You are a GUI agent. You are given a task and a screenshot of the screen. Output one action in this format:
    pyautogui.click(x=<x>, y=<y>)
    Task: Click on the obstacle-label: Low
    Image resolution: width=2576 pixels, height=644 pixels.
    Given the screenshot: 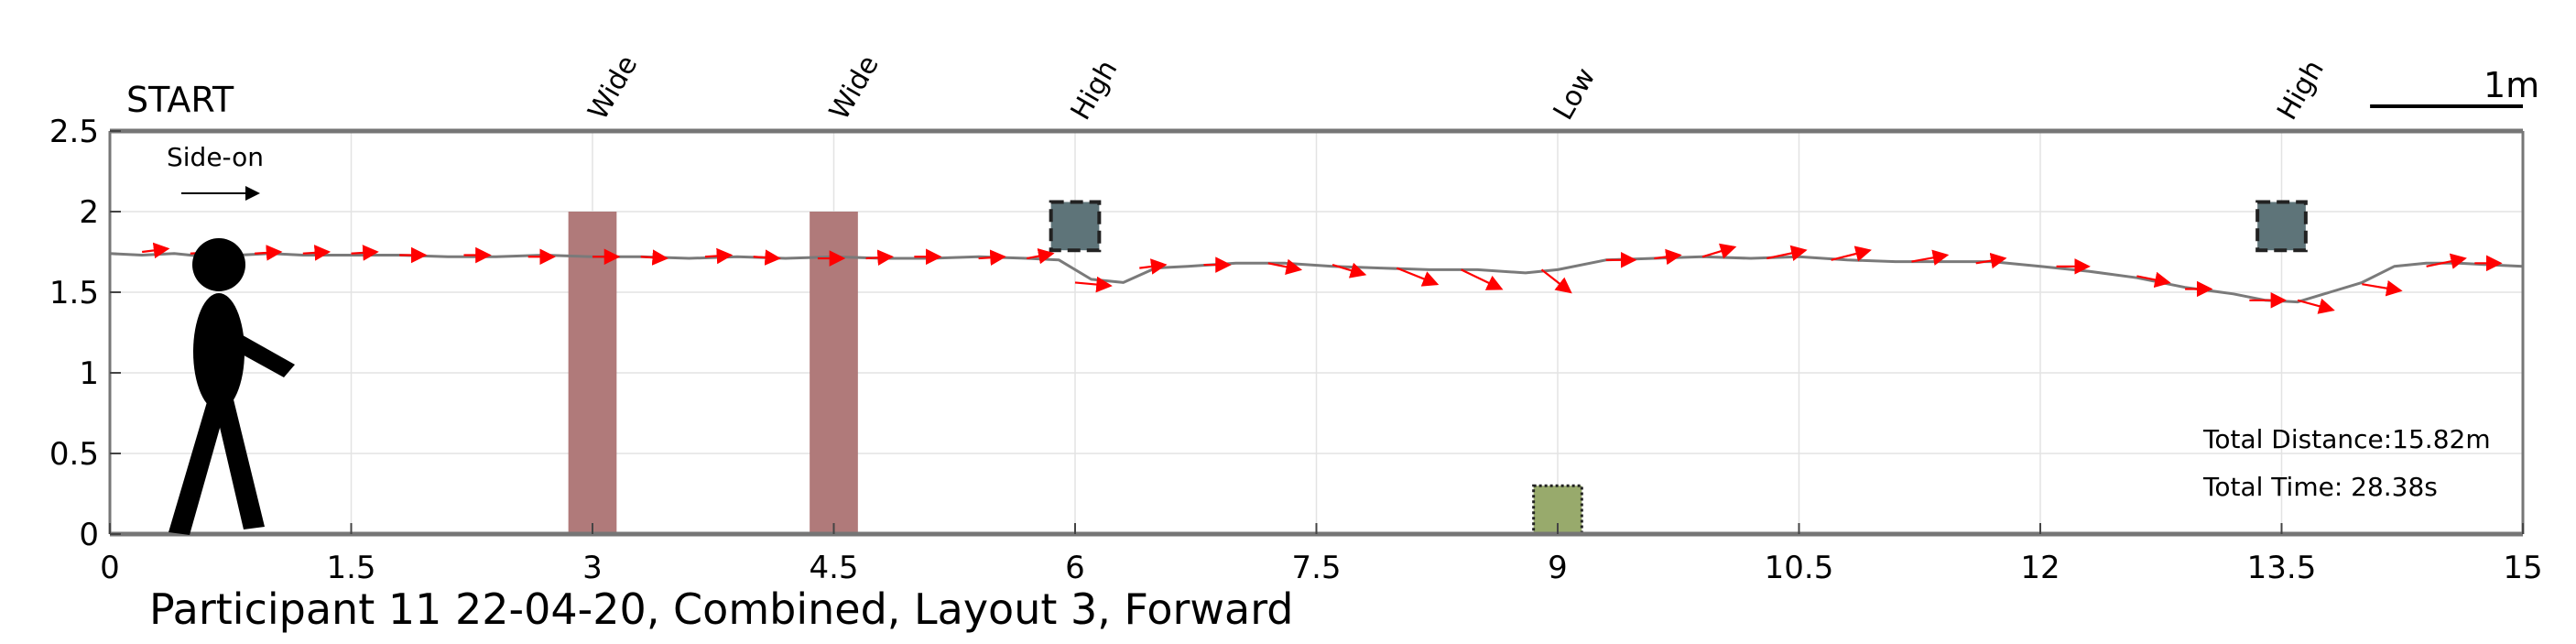 What is the action you would take?
    pyautogui.click(x=1575, y=94)
    